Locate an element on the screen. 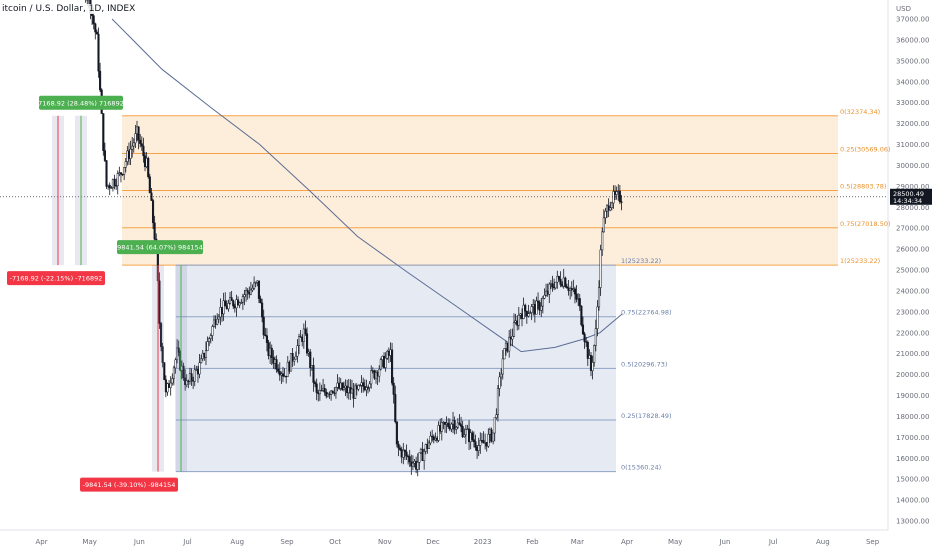 This screenshot has height=550, width=932. y-tick-label: 22000.00 is located at coordinates (912, 333).